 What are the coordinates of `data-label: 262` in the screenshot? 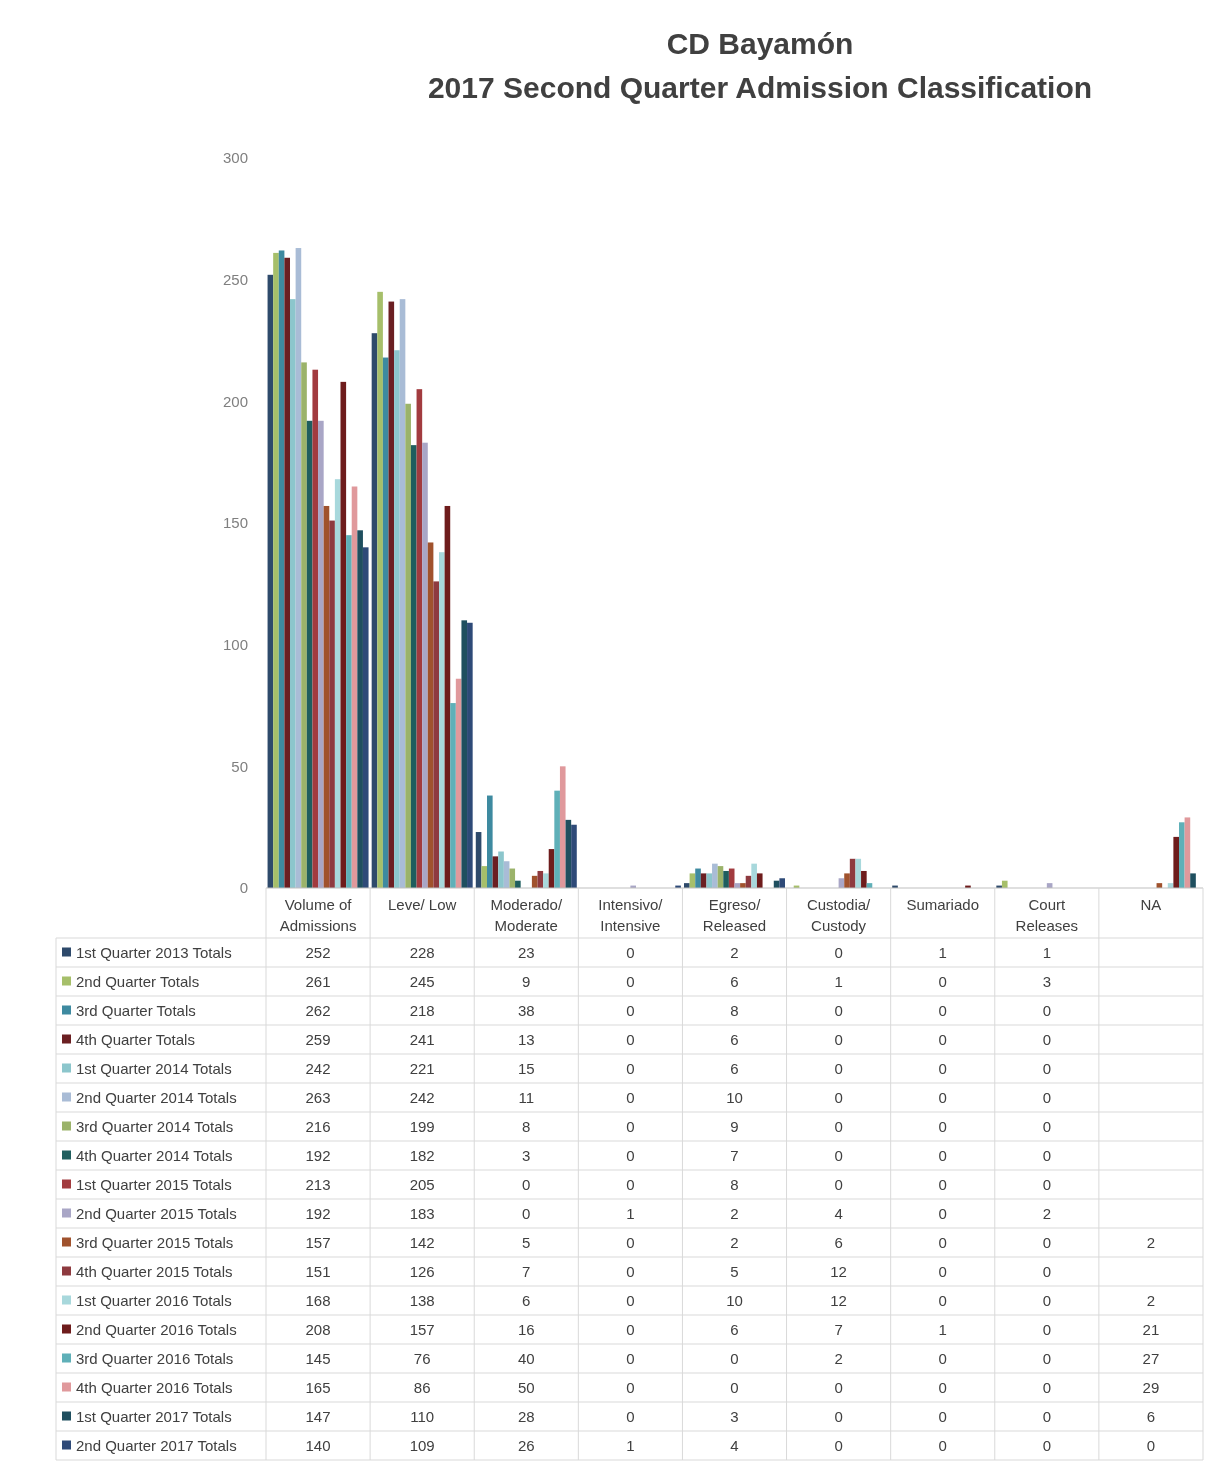 It's located at (318, 1010).